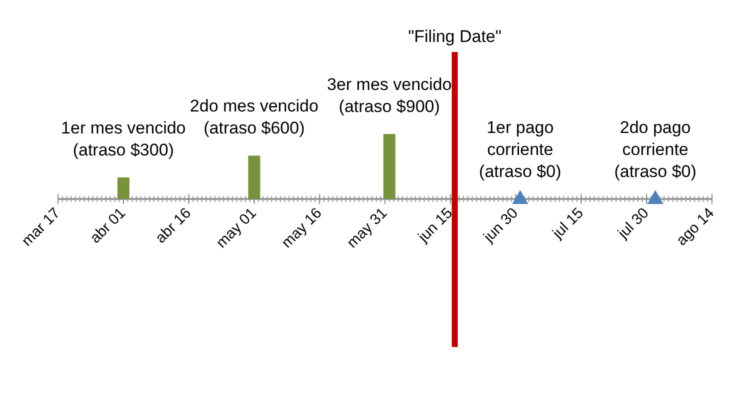  What do you see at coordinates (655, 149) in the screenshot?
I see `annotation: 2do pago corriente (atraso $0)` at bounding box center [655, 149].